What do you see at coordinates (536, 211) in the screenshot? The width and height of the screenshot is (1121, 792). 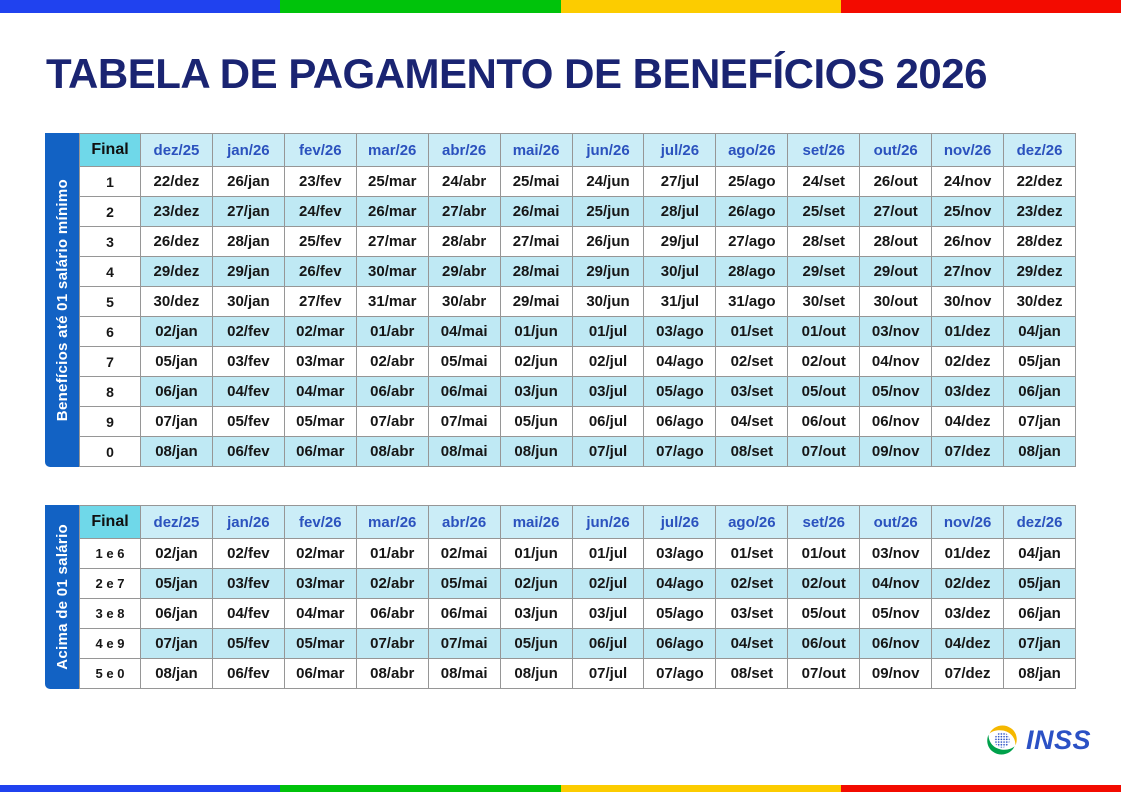 I see `payment-date-cell: 26/mai` at bounding box center [536, 211].